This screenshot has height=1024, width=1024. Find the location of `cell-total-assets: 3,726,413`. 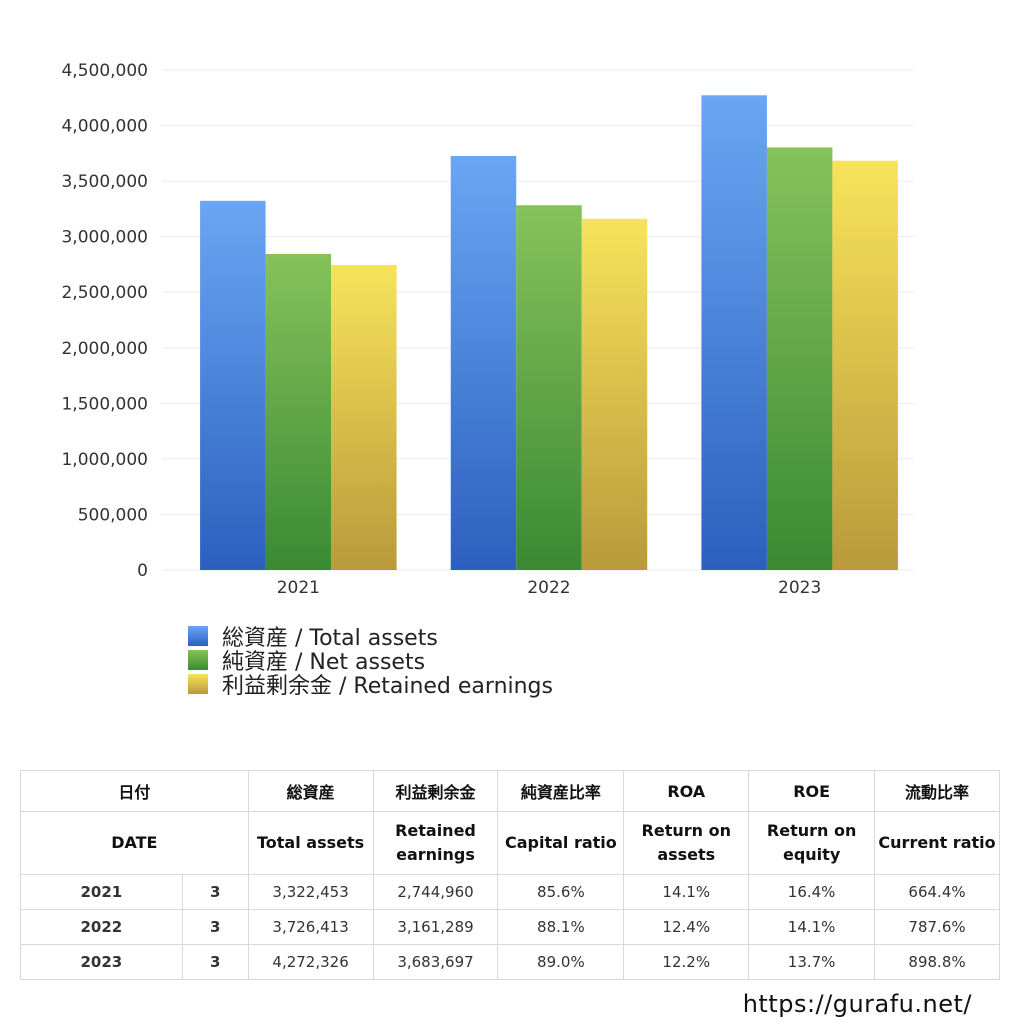

cell-total-assets: 3,726,413 is located at coordinates (310, 927).